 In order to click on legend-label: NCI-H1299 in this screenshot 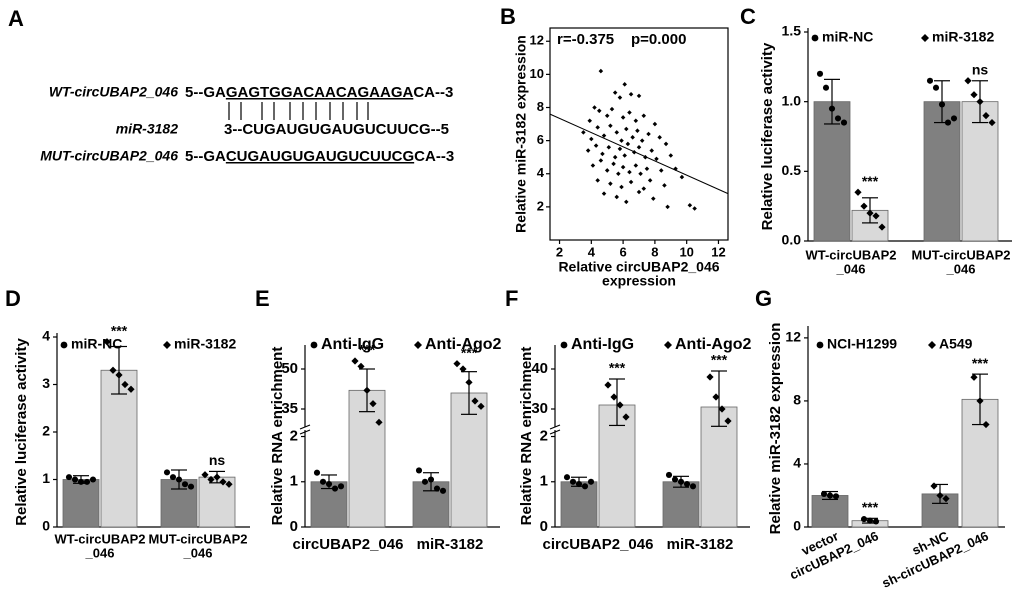, I will do `click(862, 344)`.